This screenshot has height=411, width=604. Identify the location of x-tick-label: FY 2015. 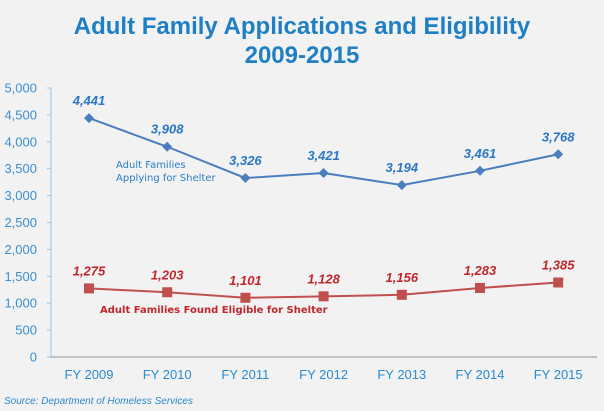
(558, 374).